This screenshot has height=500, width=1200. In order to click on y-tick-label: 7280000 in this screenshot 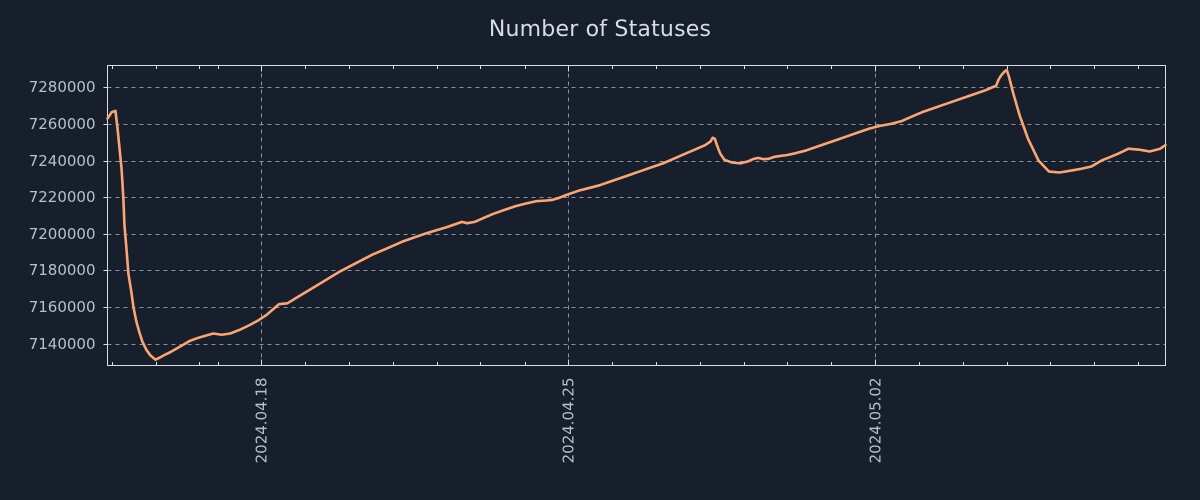, I will do `click(62, 87)`.